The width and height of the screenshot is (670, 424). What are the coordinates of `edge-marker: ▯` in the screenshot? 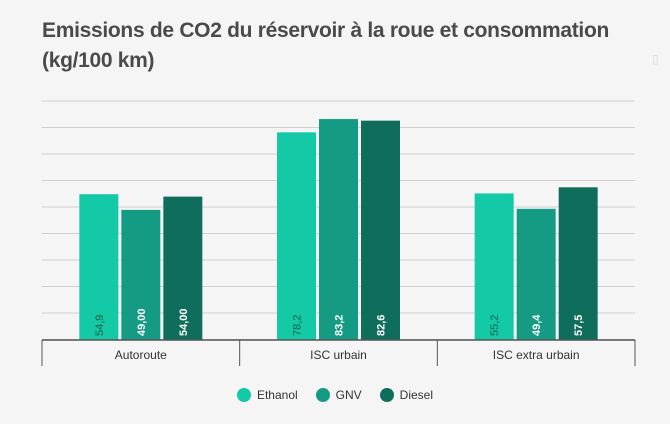 It's located at (655, 59).